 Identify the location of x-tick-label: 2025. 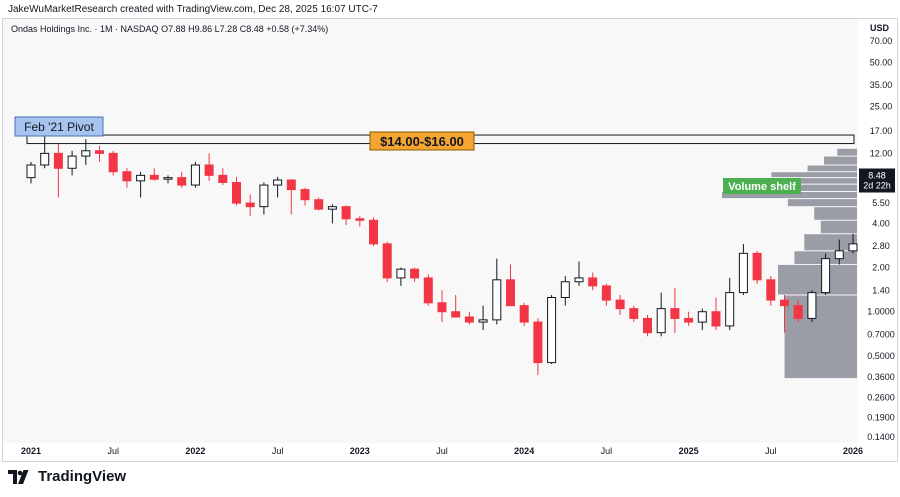
(689, 451).